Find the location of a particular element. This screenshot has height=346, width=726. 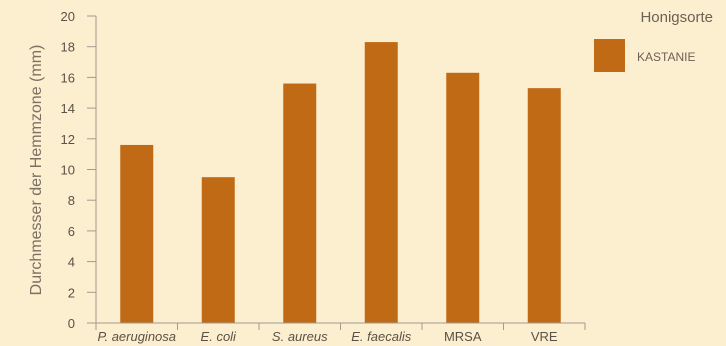

x-tick-label: MRSA is located at coordinates (463, 336).